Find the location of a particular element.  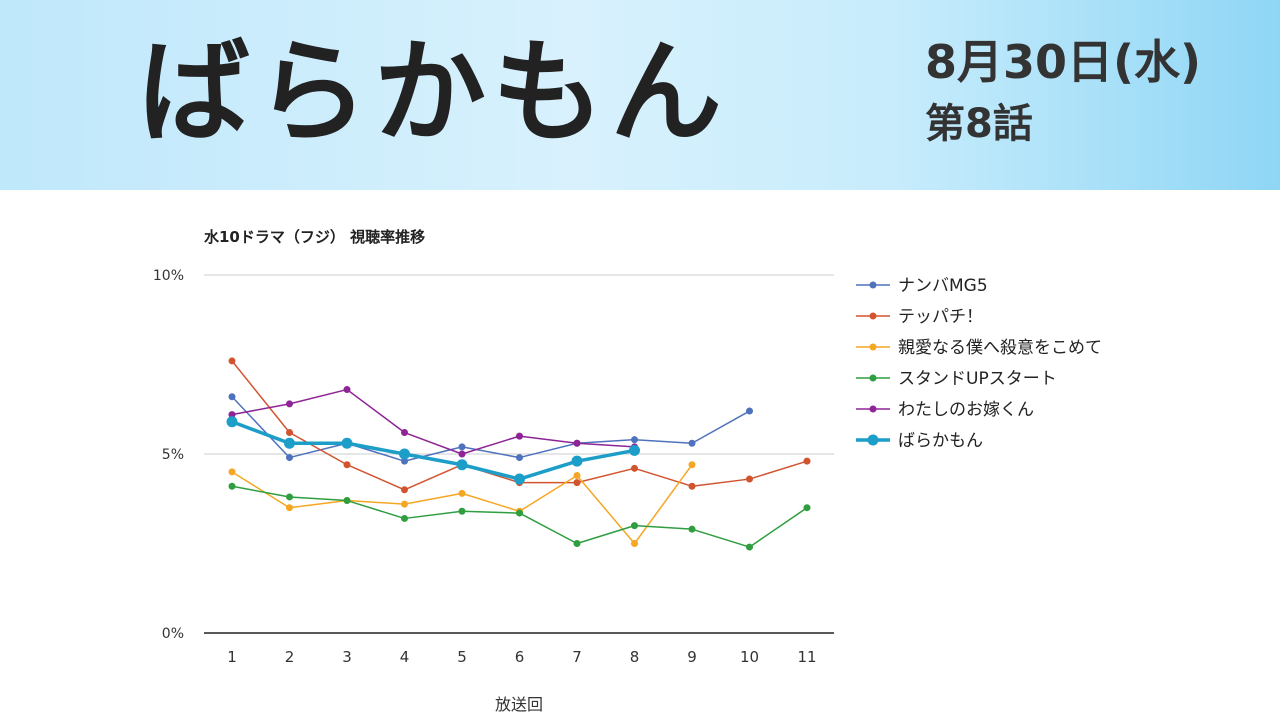

x-tick-label: 7 is located at coordinates (577, 657).